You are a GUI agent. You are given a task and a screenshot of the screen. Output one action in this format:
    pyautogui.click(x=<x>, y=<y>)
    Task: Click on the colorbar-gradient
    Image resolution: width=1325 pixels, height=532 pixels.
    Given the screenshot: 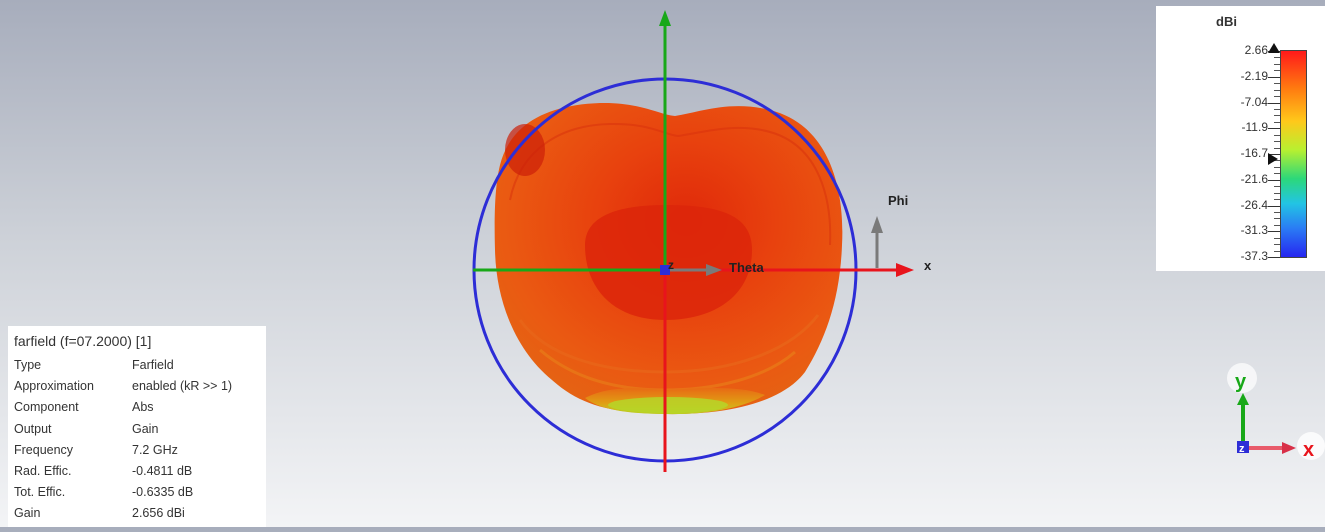 What is the action you would take?
    pyautogui.click(x=1293, y=154)
    